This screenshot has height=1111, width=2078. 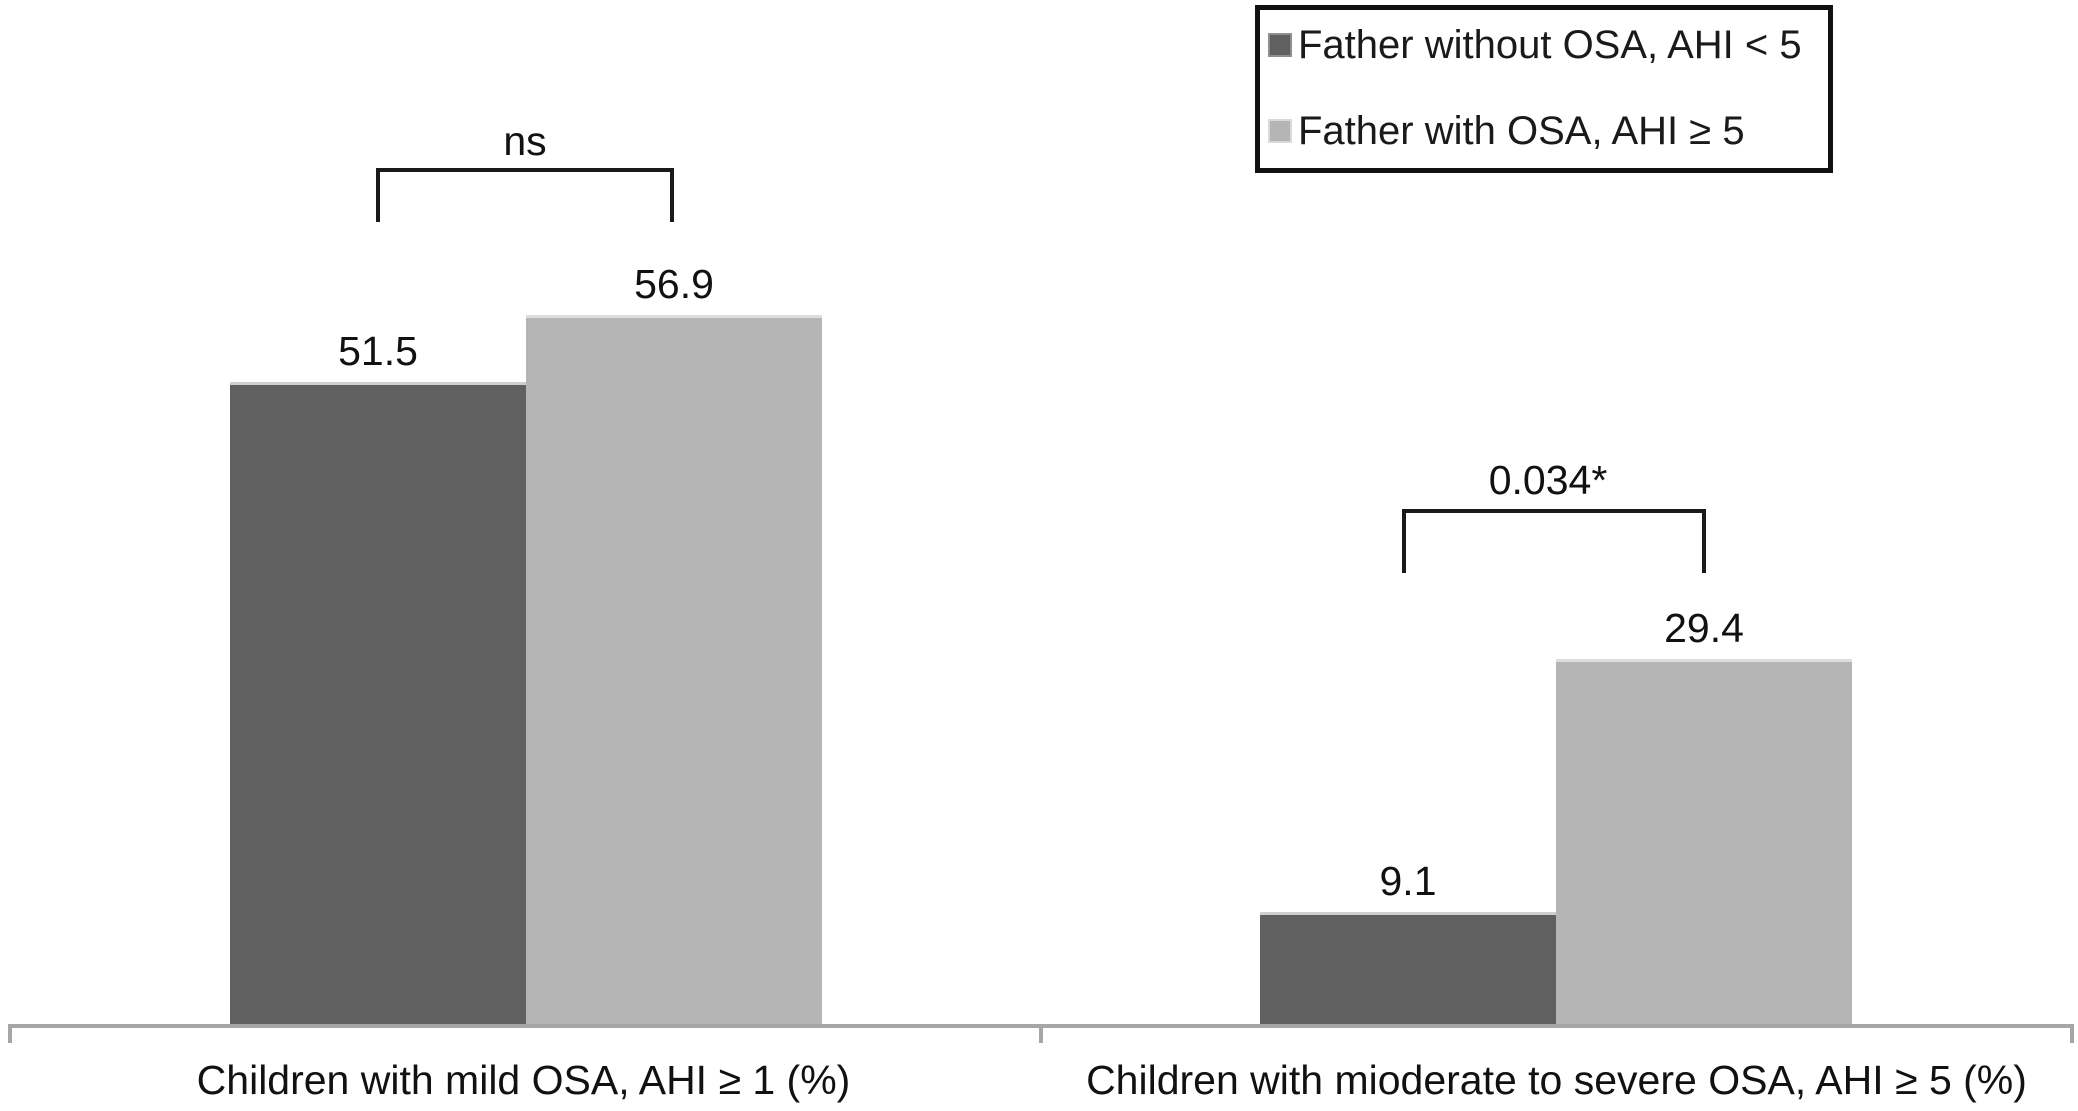 What do you see at coordinates (674, 283) in the screenshot?
I see `value-label-group1-light: 56.9` at bounding box center [674, 283].